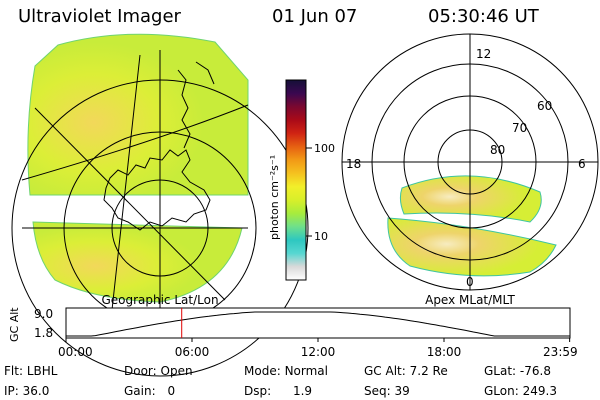  What do you see at coordinates (192, 352) in the screenshot?
I see `timeline-tick-label: 06:00` at bounding box center [192, 352].